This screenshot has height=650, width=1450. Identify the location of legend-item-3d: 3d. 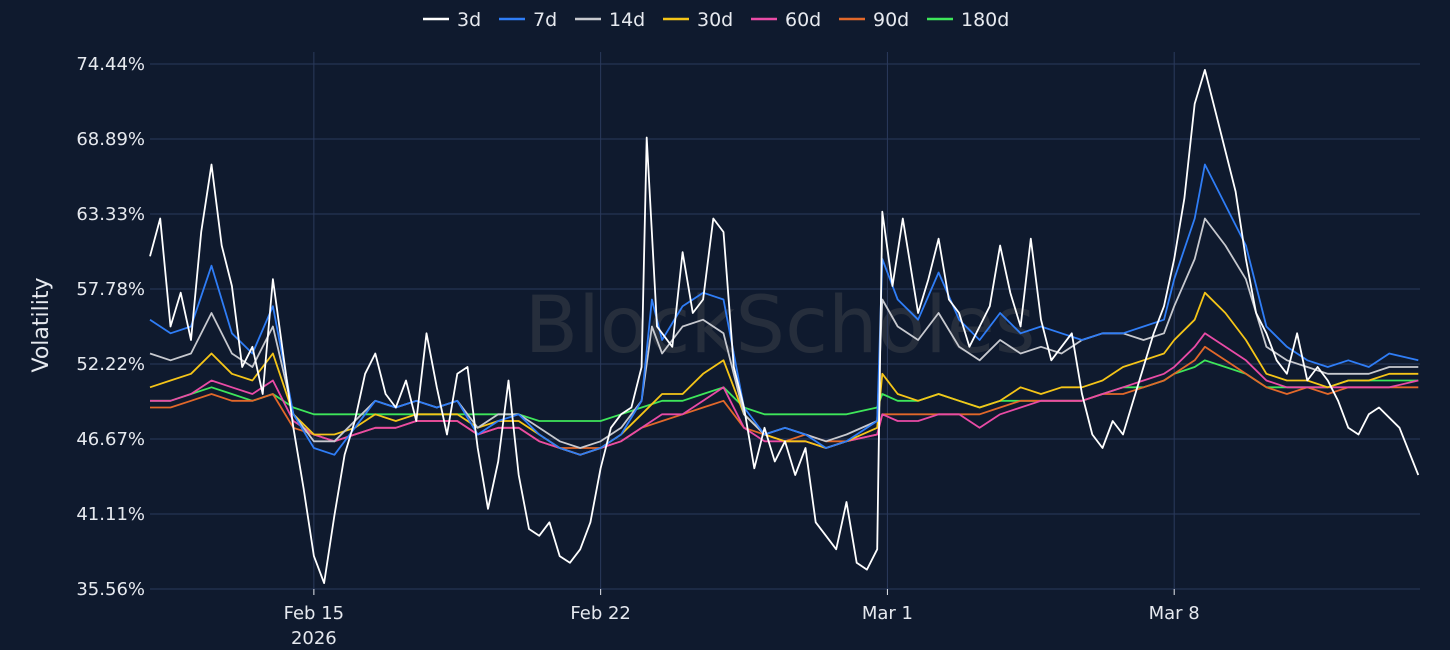
(452, 20).